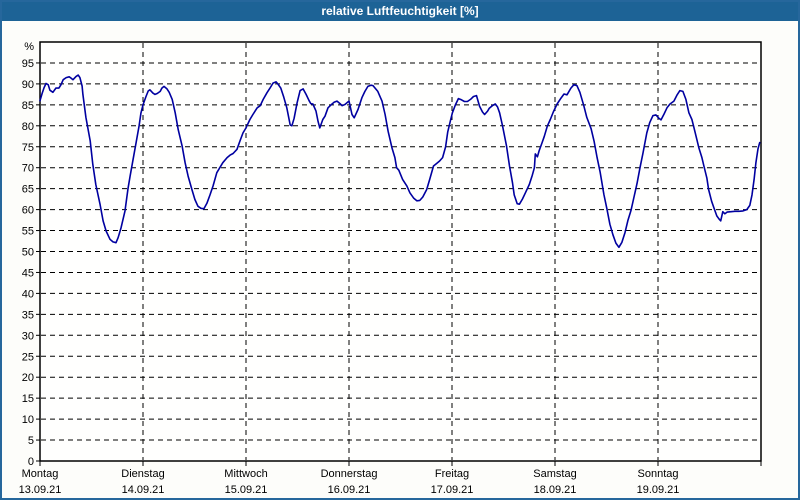 The width and height of the screenshot is (800, 500). I want to click on svg-text: 20, so click(28, 378).